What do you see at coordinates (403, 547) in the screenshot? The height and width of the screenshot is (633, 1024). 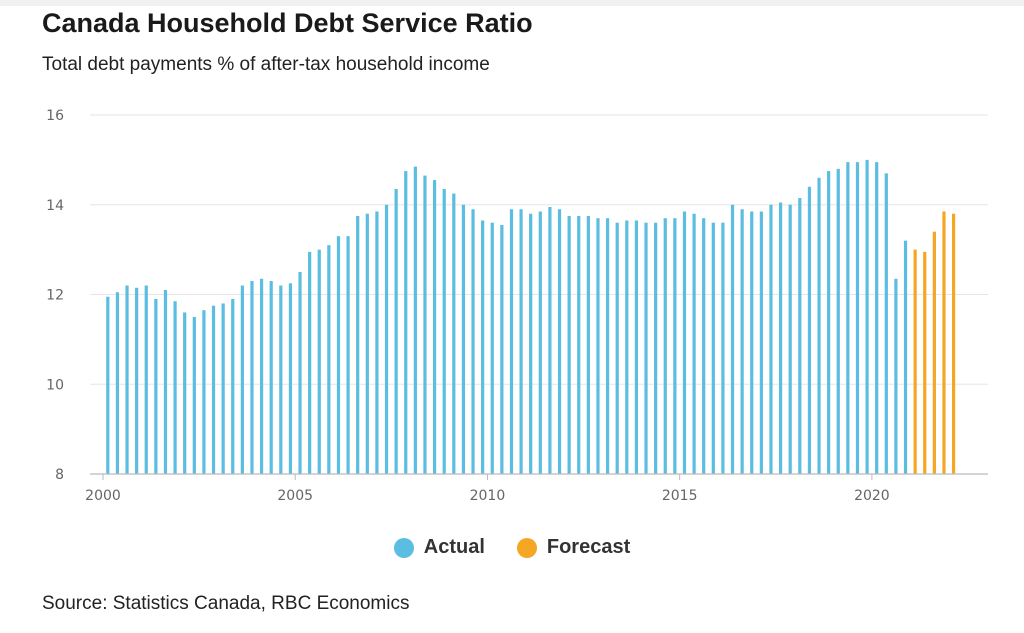 I see `legend-marker-actual` at bounding box center [403, 547].